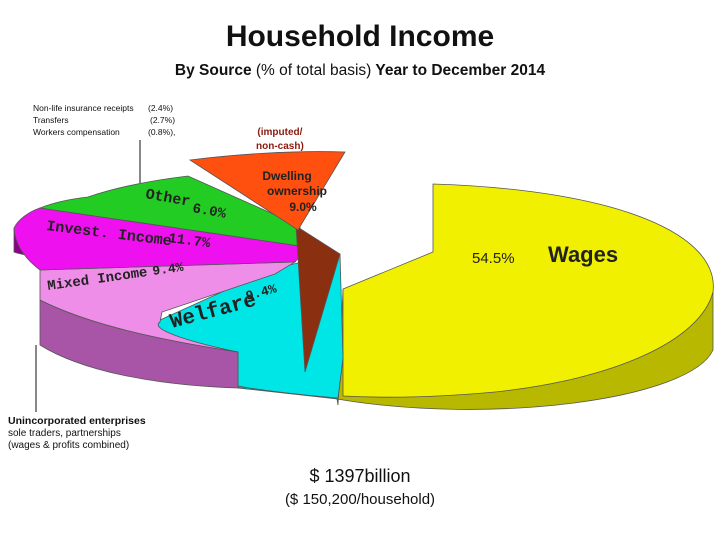  What do you see at coordinates (189, 241) in the screenshot?
I see `slice-value-invest: 11.7%` at bounding box center [189, 241].